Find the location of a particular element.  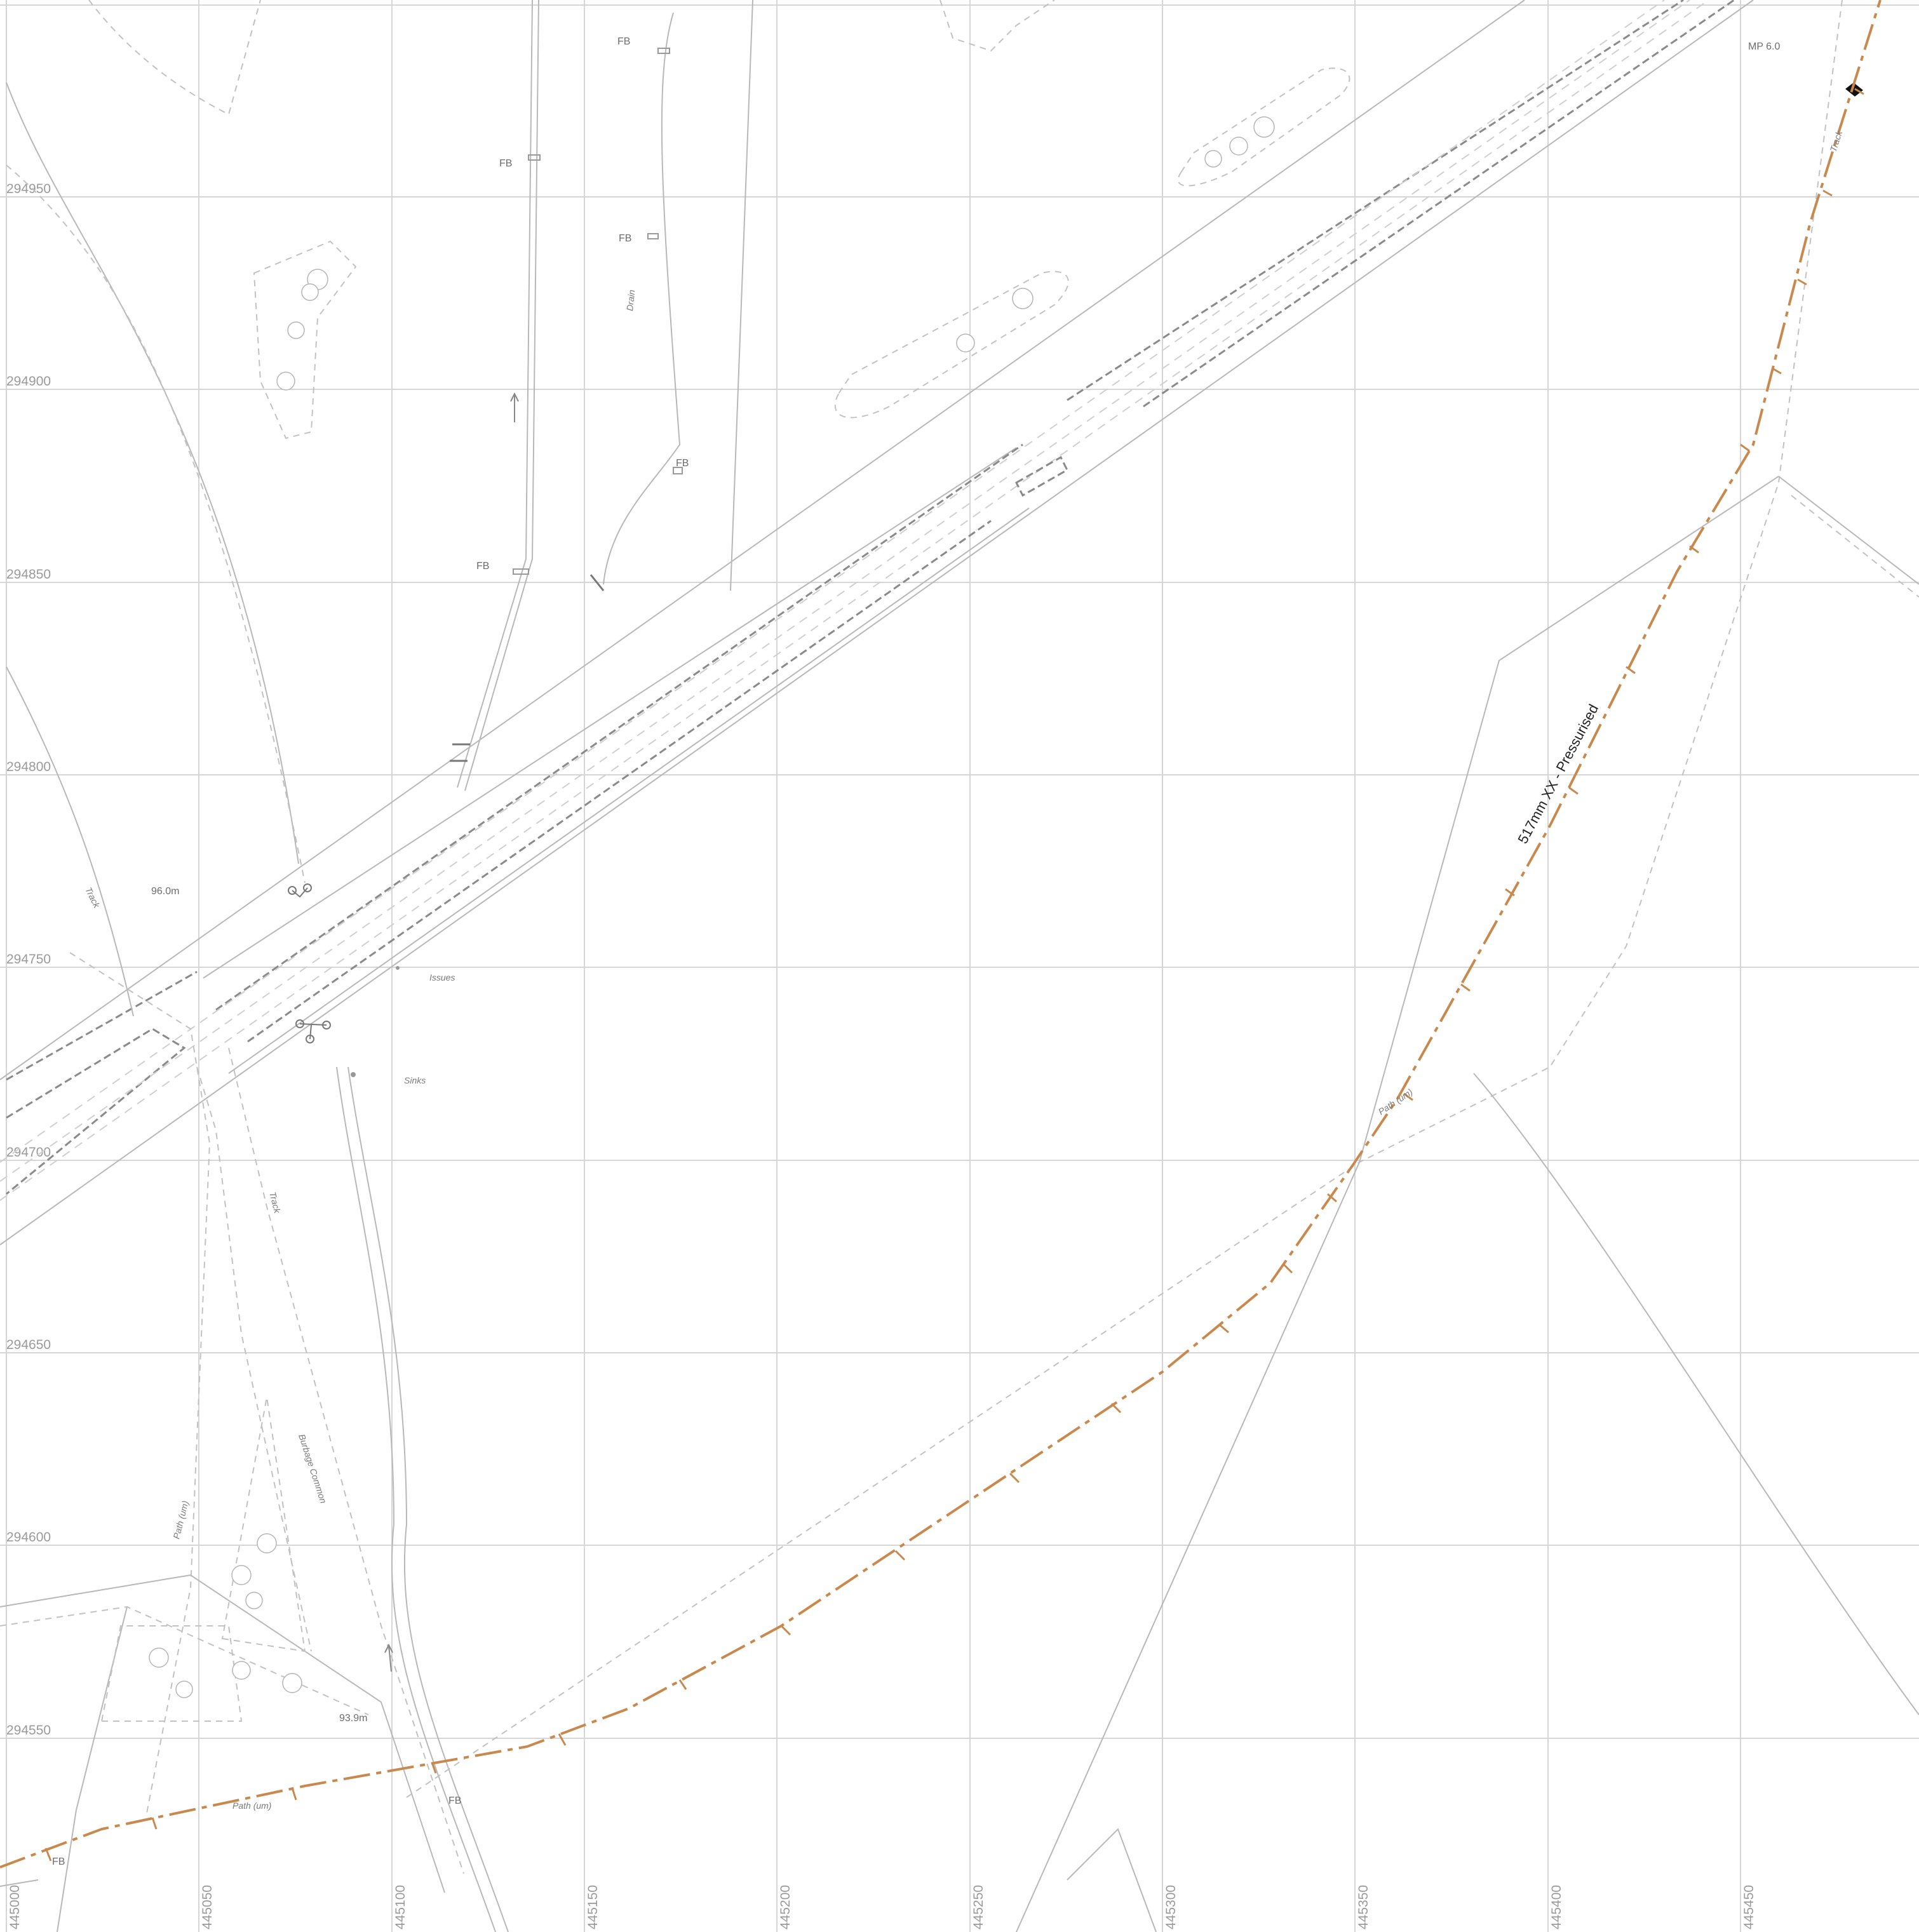

spot-height-label: 93.9m is located at coordinates (353, 1718).